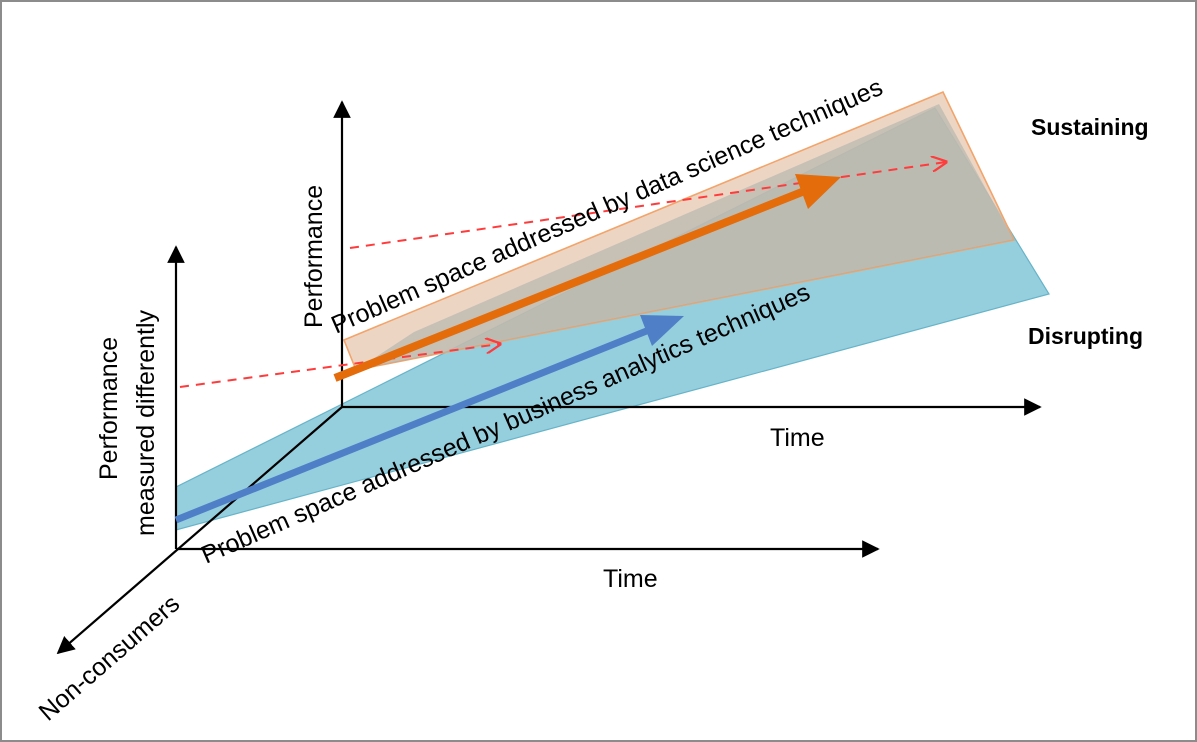  I want to click on orange-arrowhead-icon, so click(818, 191).